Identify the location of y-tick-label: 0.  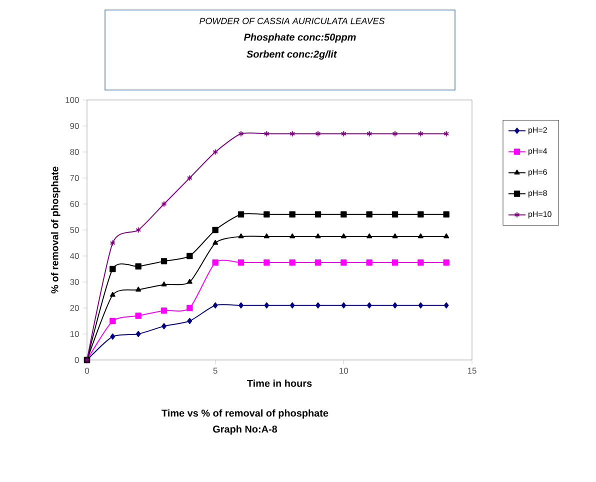
(76, 359).